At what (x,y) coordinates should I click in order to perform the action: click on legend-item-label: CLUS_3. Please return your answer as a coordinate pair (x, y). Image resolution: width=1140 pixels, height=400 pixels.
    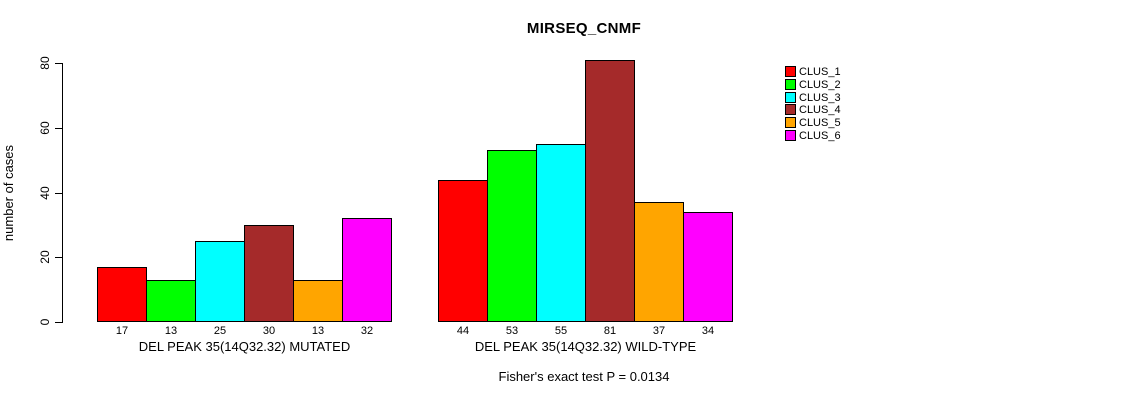
    Looking at the image, I should click on (820, 98).